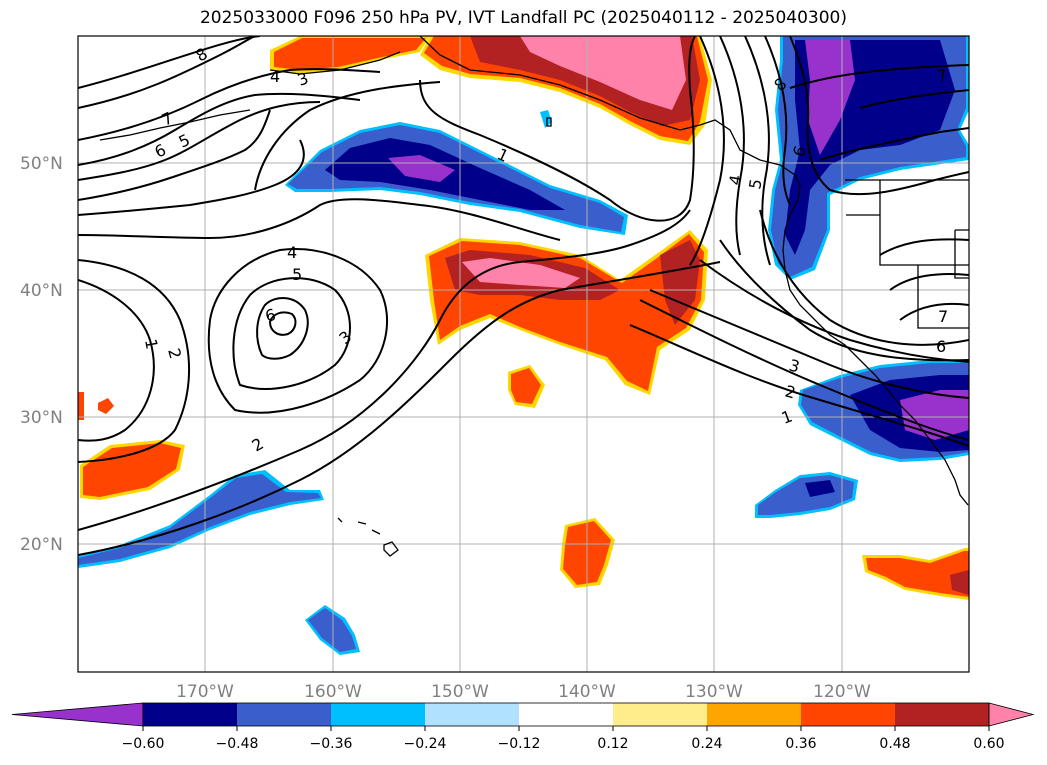 The image size is (1047, 765). I want to click on positive-ivt-central-pacific, so click(566, 312).